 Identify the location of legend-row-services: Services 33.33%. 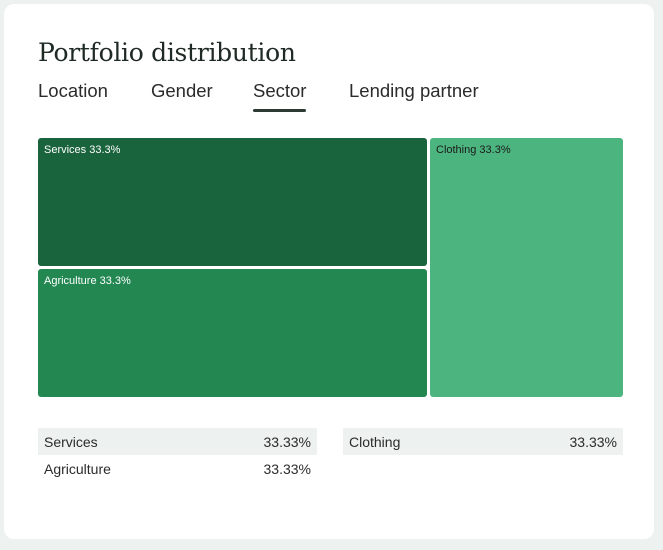
(177, 441).